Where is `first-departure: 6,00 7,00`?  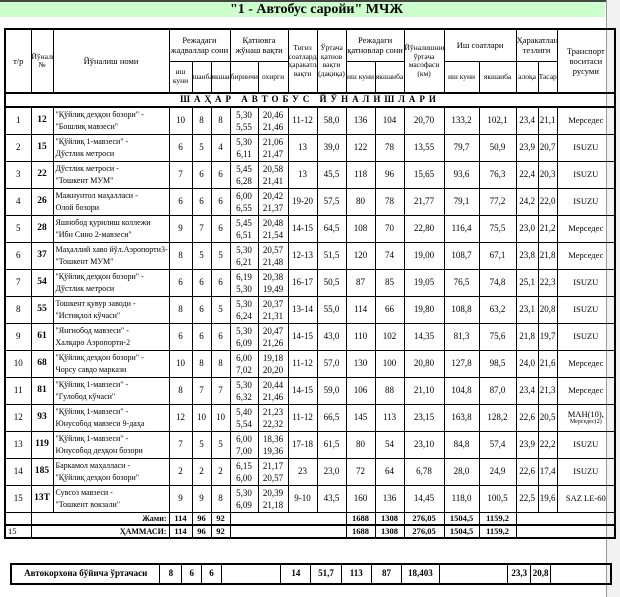 first-departure: 6,00 7,00 is located at coordinates (244, 445).